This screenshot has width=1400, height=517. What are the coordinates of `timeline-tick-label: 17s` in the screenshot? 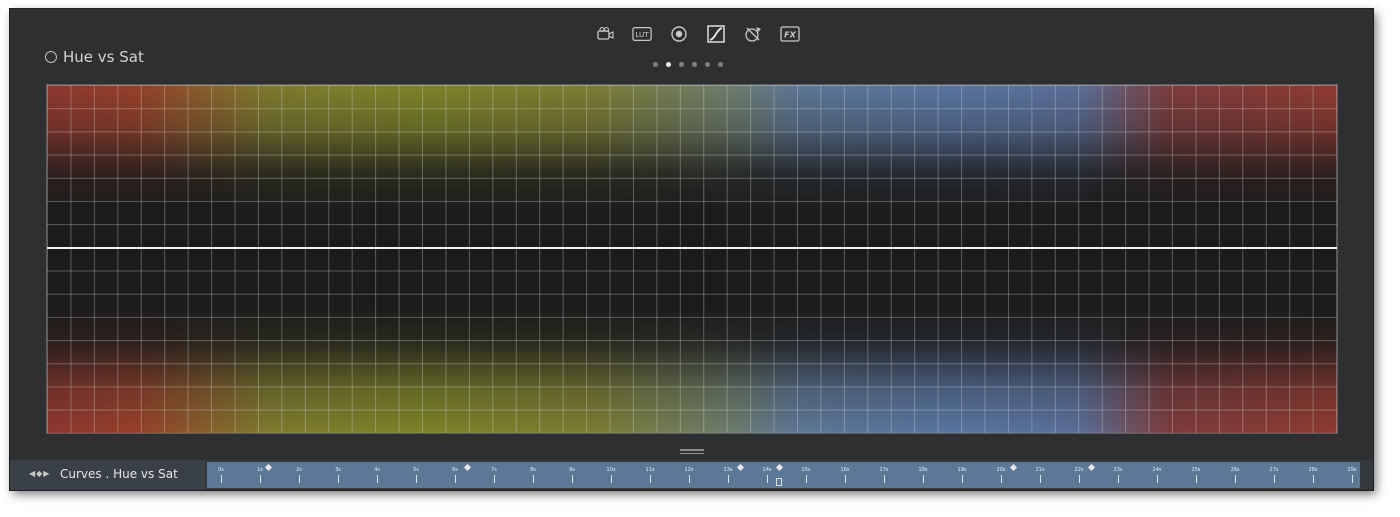 It's located at (884, 470).